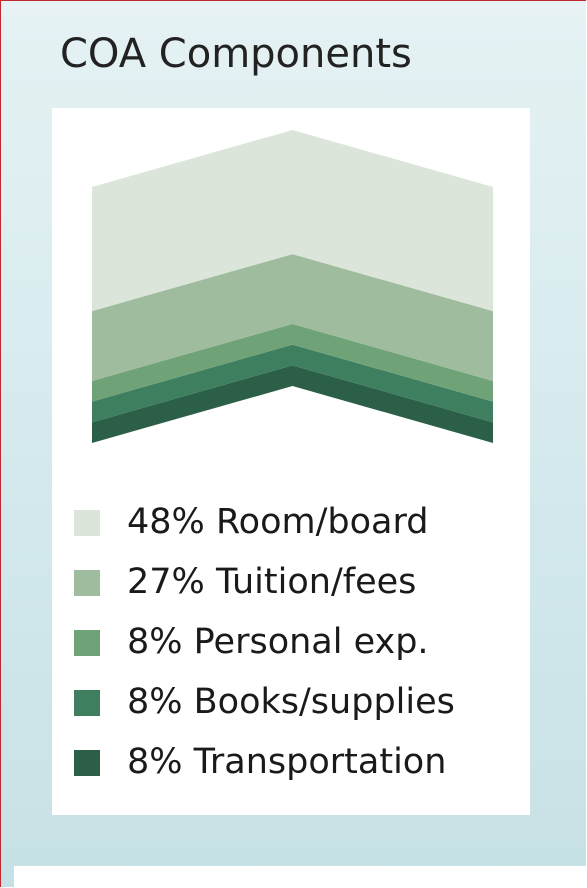 The image size is (587, 888). I want to click on legend-label: 8% Books/supplies, so click(291, 702).